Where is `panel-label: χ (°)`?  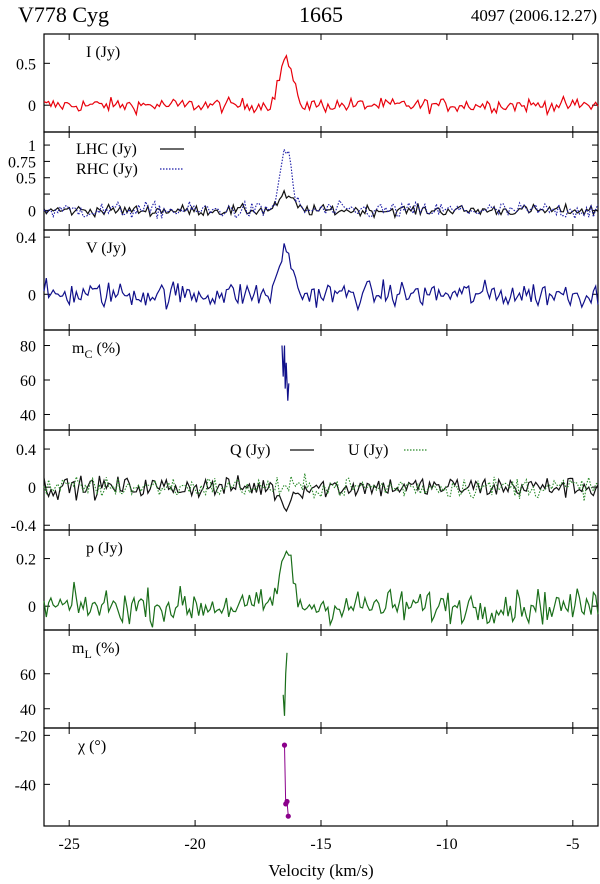
panel-label: χ (°) is located at coordinates (91, 746).